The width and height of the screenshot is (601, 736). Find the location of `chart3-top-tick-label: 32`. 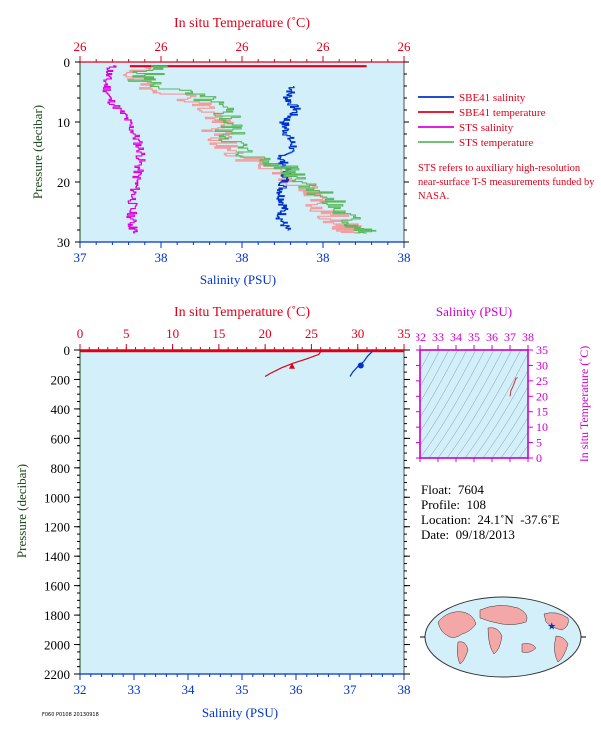

chart3-top-tick-label: 32 is located at coordinates (421, 337).